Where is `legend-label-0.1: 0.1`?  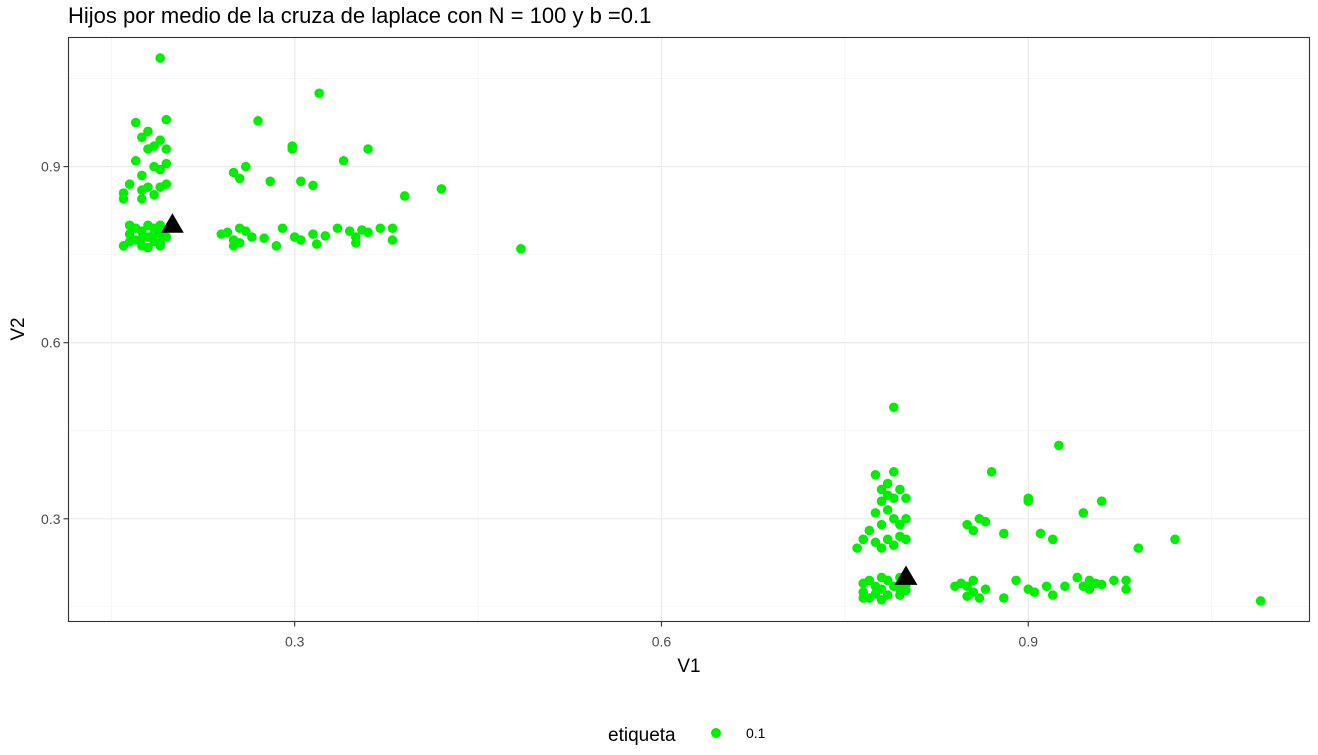
legend-label-0.1: 0.1 is located at coordinates (756, 733).